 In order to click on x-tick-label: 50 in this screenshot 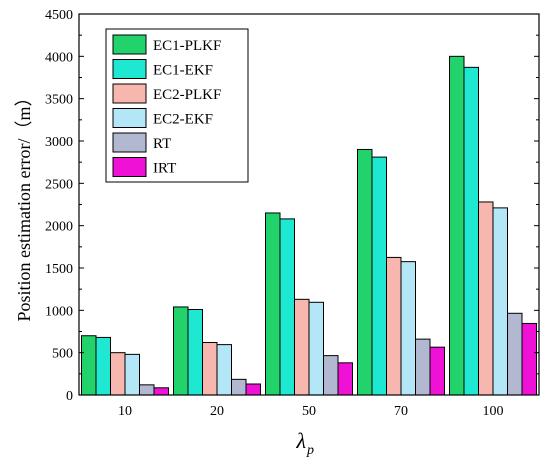, I will do `click(309, 411)`.